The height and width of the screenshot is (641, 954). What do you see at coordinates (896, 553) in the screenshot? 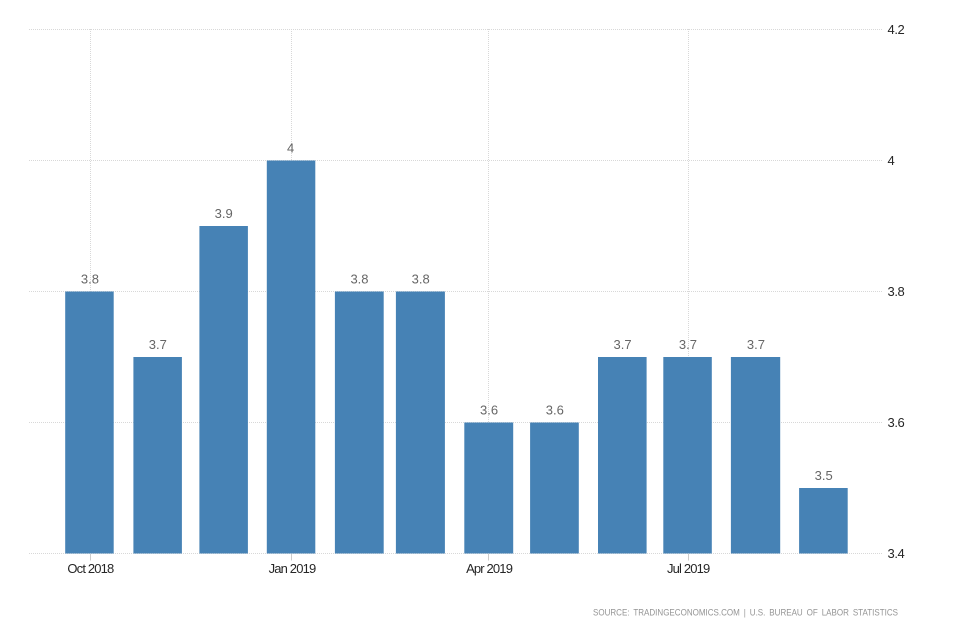
I see `svg-text: 3.4` at bounding box center [896, 553].